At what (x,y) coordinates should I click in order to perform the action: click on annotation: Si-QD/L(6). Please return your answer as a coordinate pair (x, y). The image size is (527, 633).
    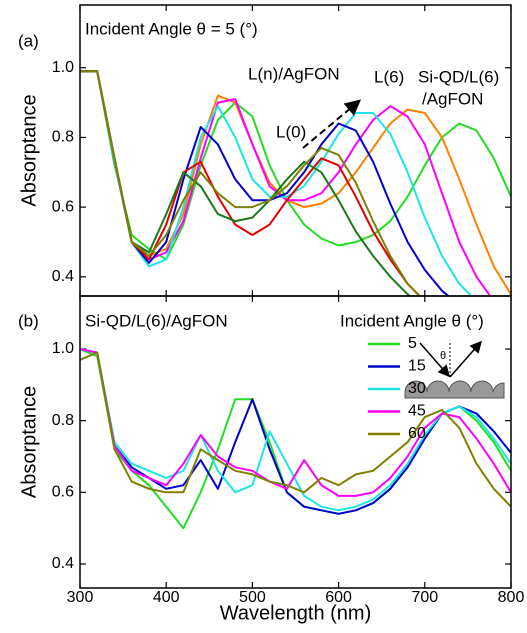
    Looking at the image, I should click on (458, 76).